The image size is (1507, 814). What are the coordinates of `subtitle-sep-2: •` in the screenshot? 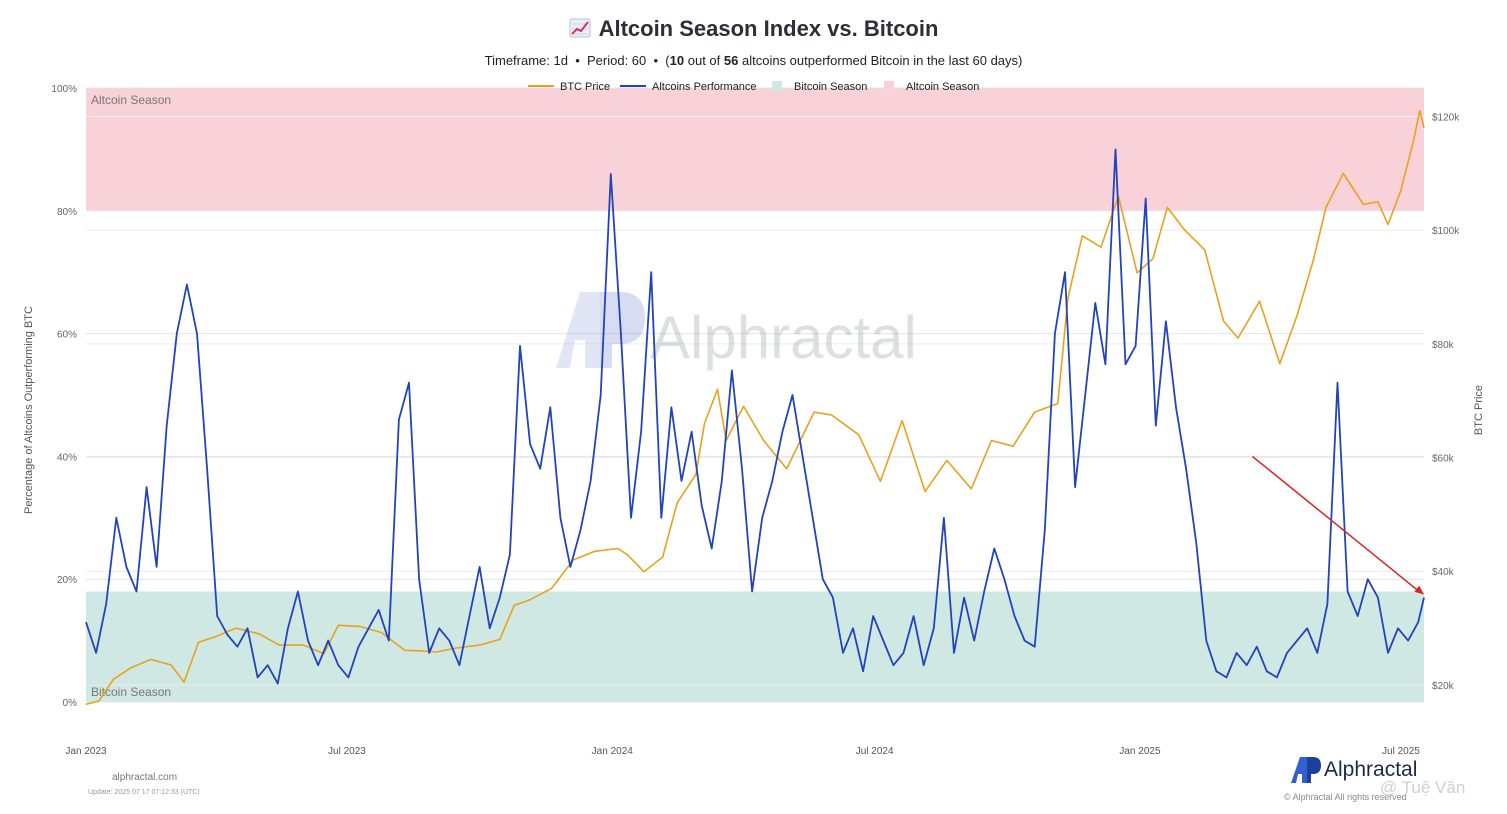 It's located at (655, 60).